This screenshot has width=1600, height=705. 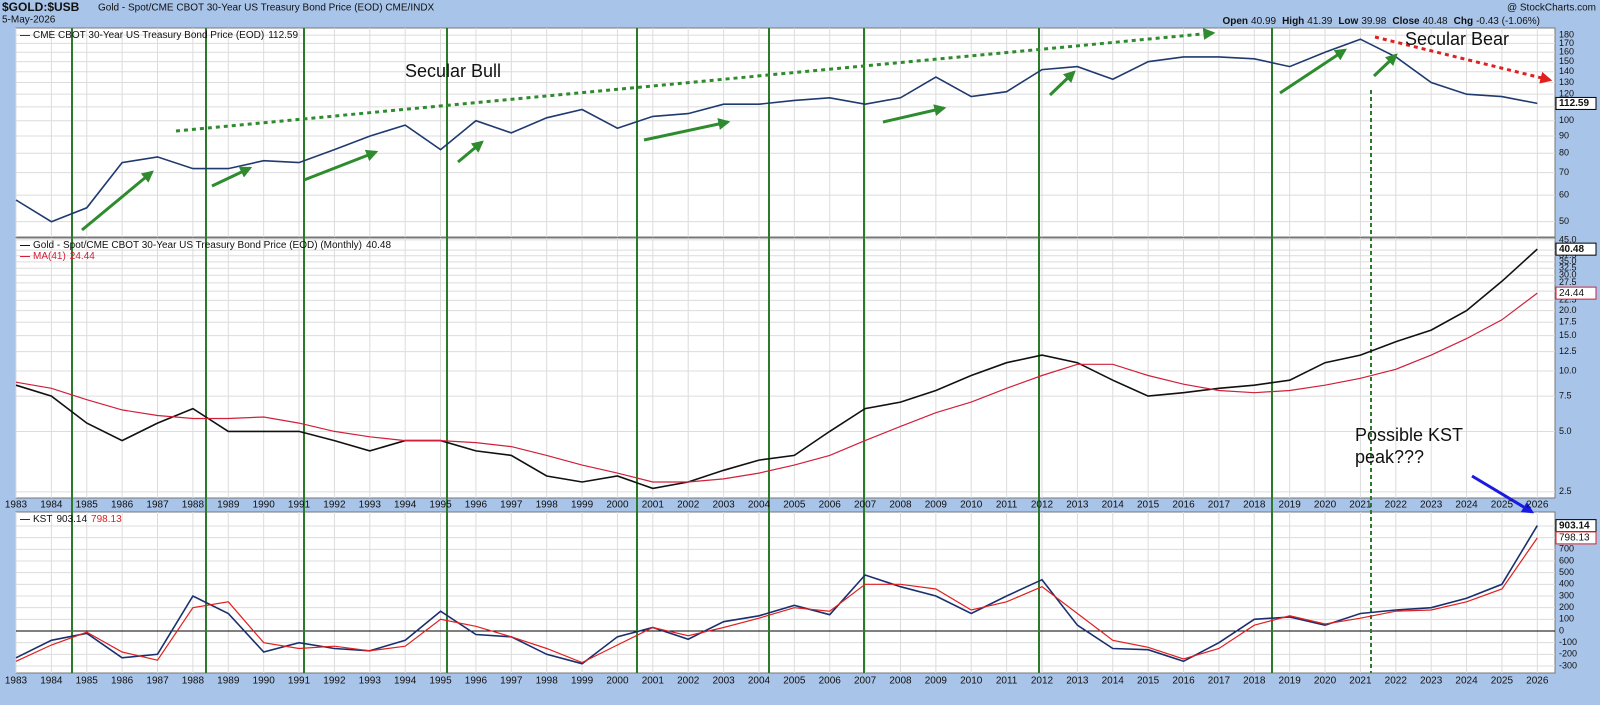 I want to click on y-tick-label: 400, so click(x=1566, y=584).